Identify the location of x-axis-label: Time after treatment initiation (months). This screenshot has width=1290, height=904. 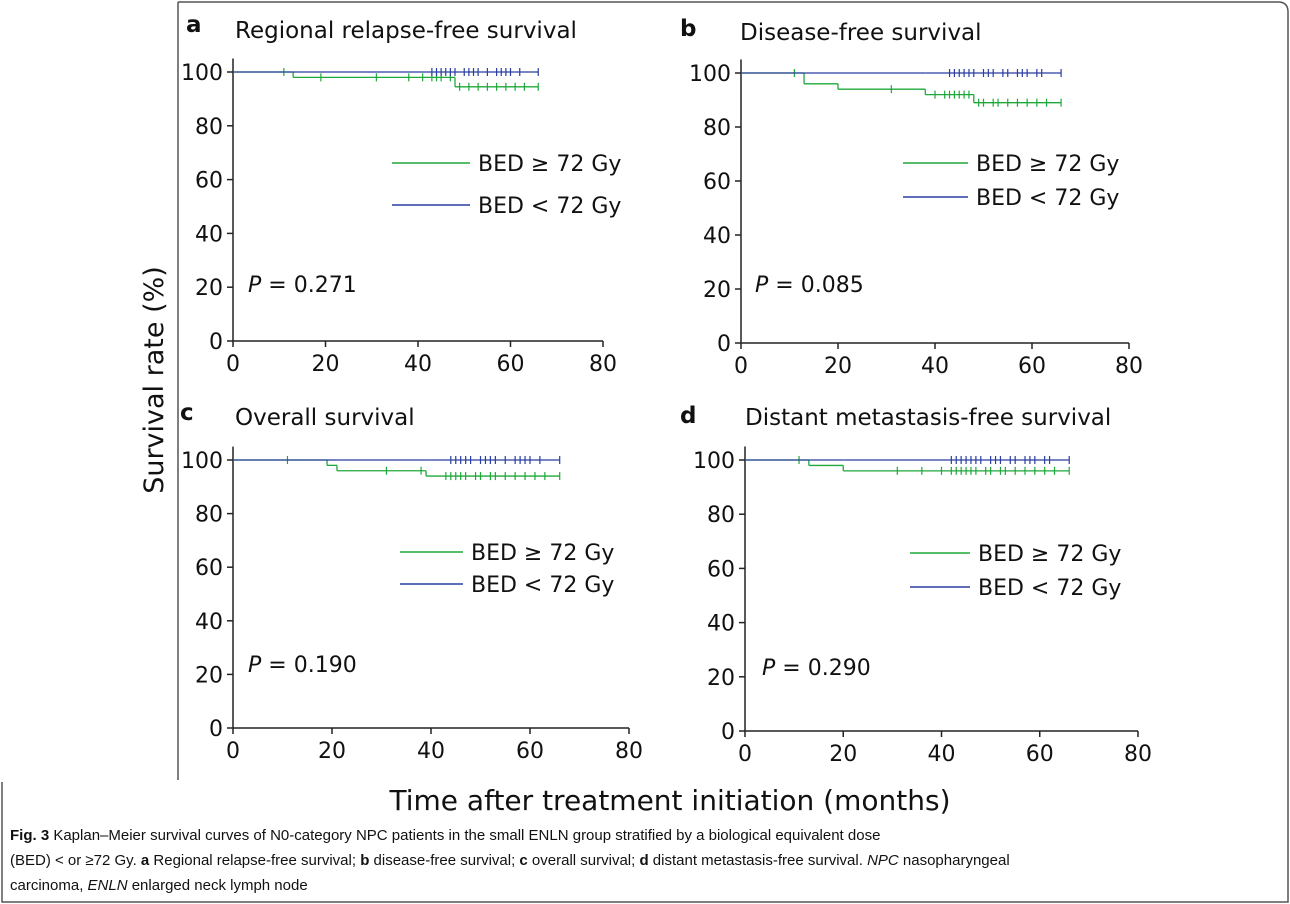
(670, 800).